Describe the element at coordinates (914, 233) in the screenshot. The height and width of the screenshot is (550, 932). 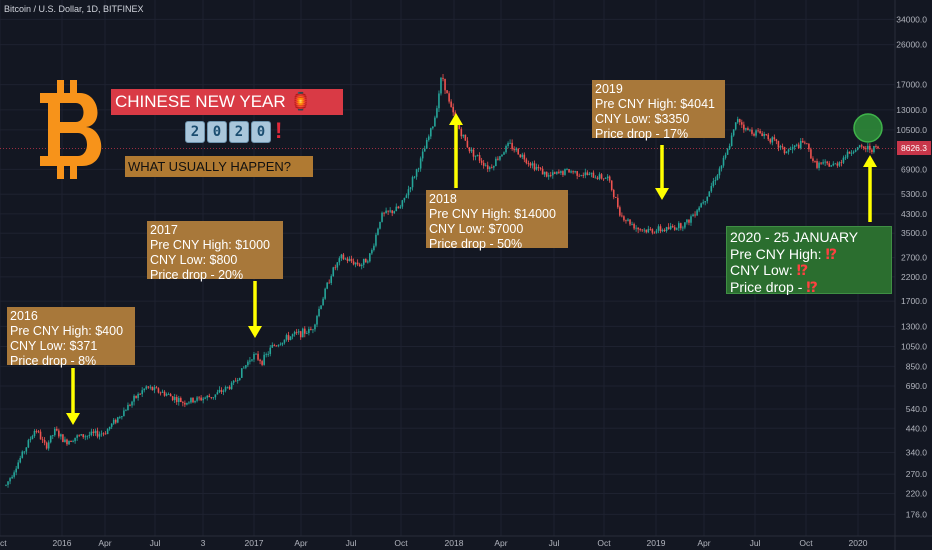
I see `y-tick-label: 3500.0` at that location.